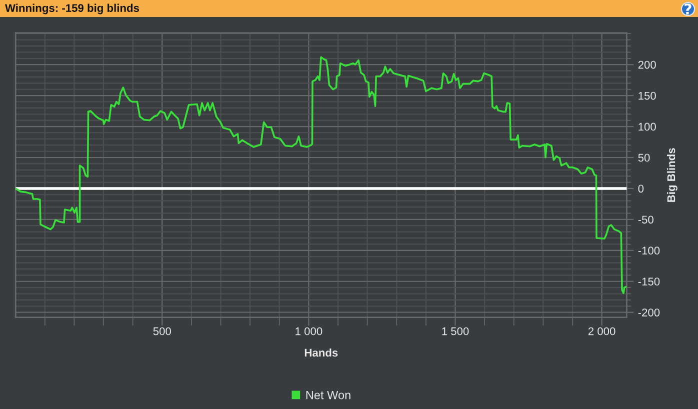  I want to click on x-axis-title: Hands, so click(321, 352).